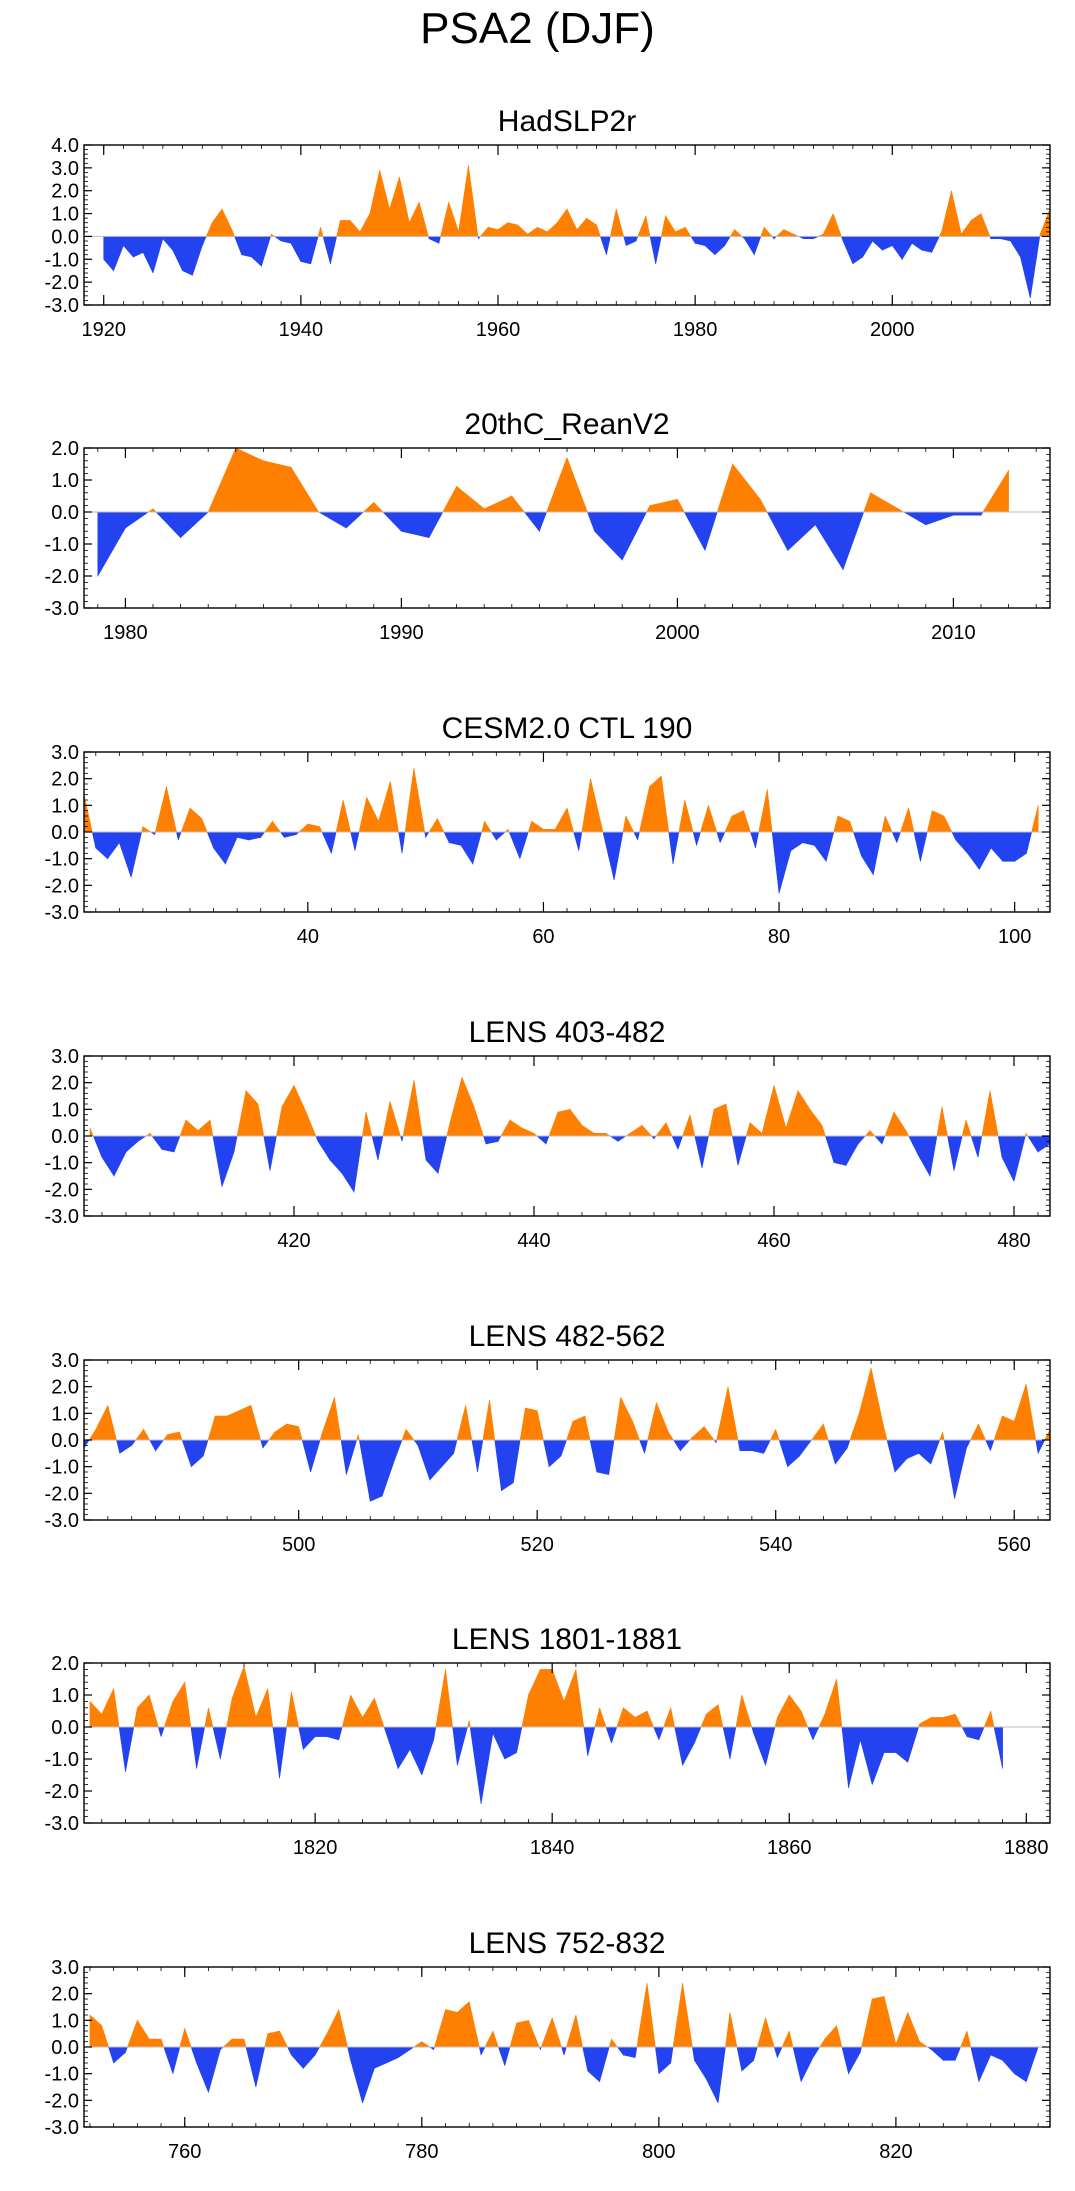 This screenshot has height=2191, width=1075. What do you see at coordinates (567, 1943) in the screenshot?
I see `panel-title: LENS 752-832` at bounding box center [567, 1943].